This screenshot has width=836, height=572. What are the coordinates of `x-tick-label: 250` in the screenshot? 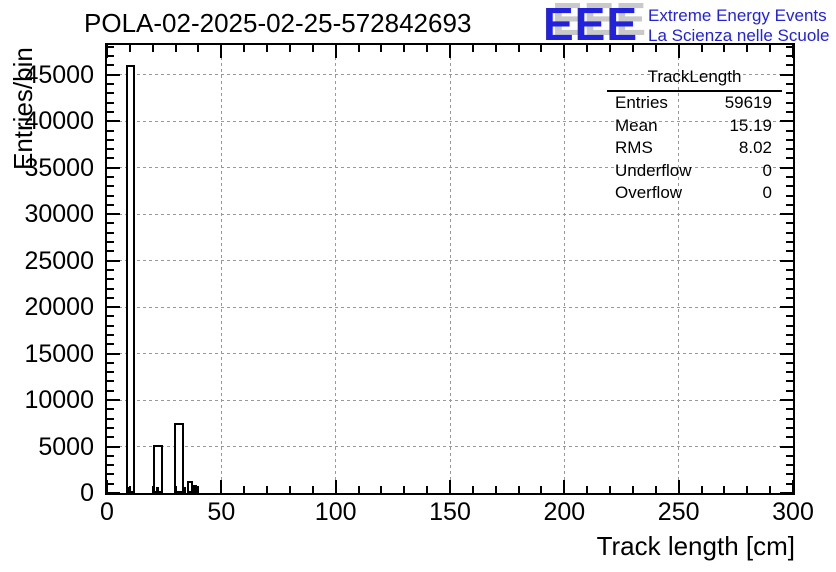 It's located at (678, 512).